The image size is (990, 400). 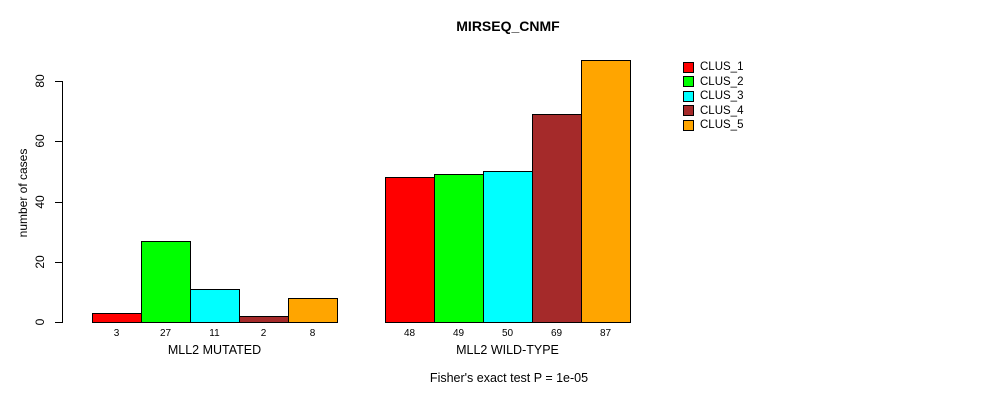 I want to click on legend-item-clus-2: CLUS_2, so click(x=713, y=82).